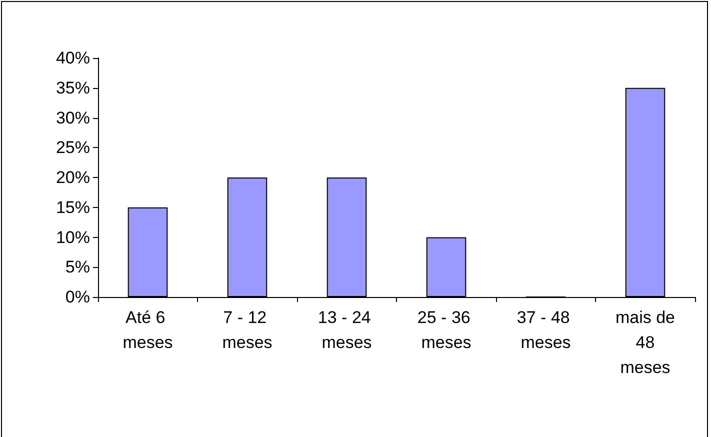 The height and width of the screenshot is (437, 711). What do you see at coordinates (147, 330) in the screenshot?
I see `x-tick-label: Até 6 meses` at bounding box center [147, 330].